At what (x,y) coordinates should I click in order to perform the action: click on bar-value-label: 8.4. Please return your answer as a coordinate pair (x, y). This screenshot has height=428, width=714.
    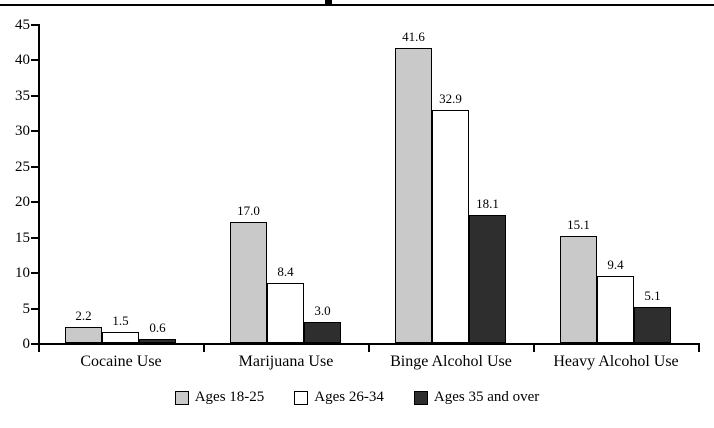
    Looking at the image, I should click on (285, 271).